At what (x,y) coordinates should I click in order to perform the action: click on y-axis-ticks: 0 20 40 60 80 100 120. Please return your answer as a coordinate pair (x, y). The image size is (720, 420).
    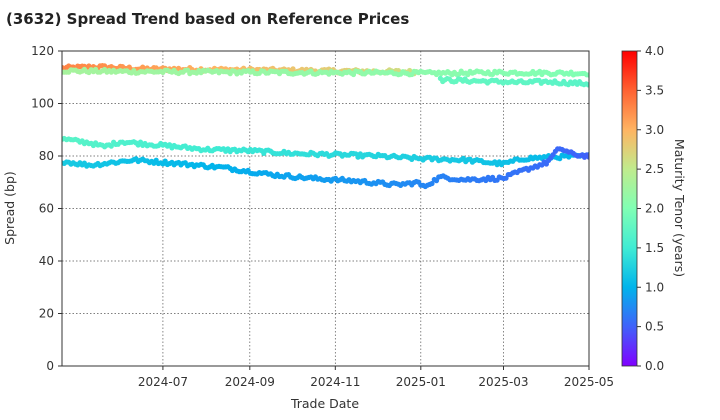
    Looking at the image, I should click on (46, 208).